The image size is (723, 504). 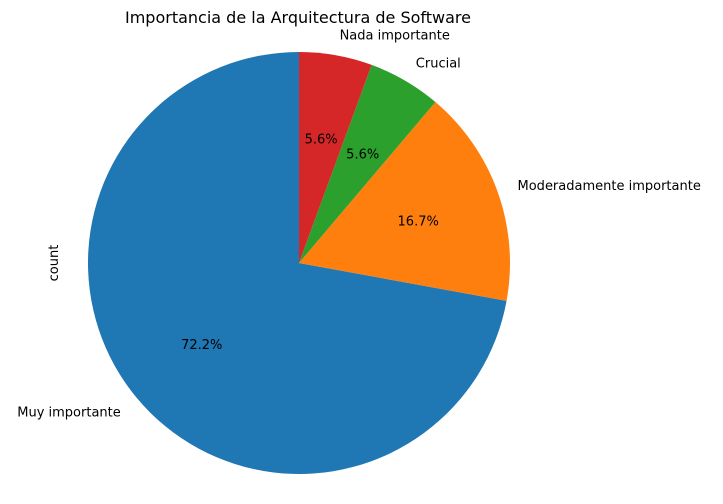 I want to click on y-axis-label: count, so click(x=54, y=263).